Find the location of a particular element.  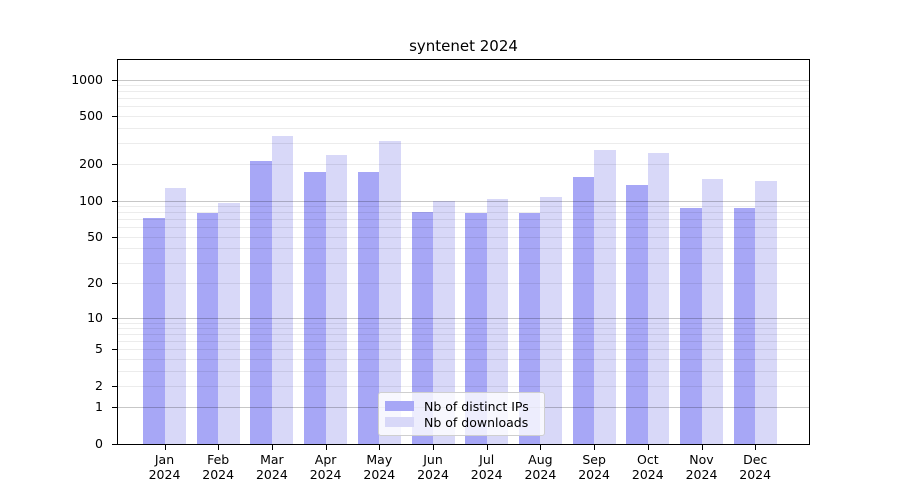

legend-swatch-distinct-ips is located at coordinates (399, 406).